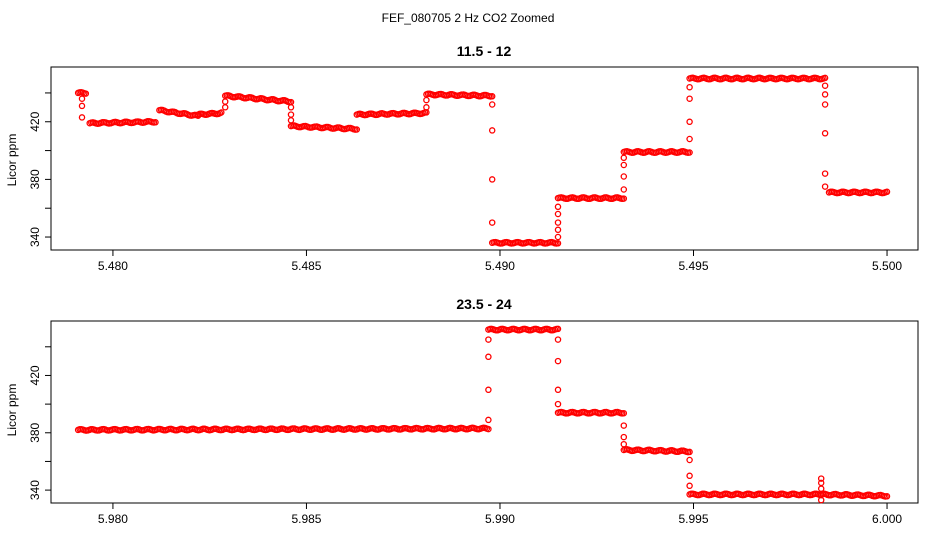 This screenshot has width=936, height=540. I want to click on x-tick-label: 5.980, so click(113, 519).